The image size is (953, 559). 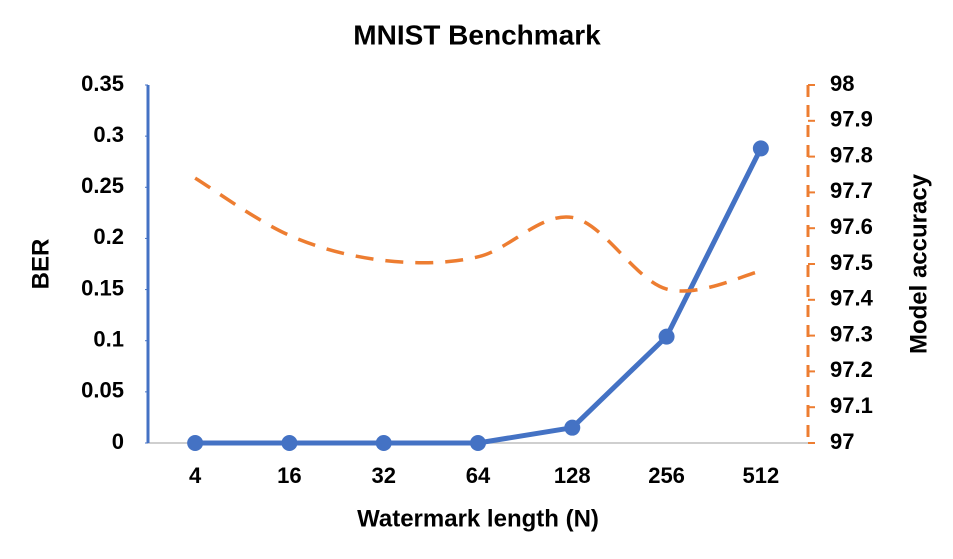 I want to click on x-tick-label: 256, so click(x=666, y=475).